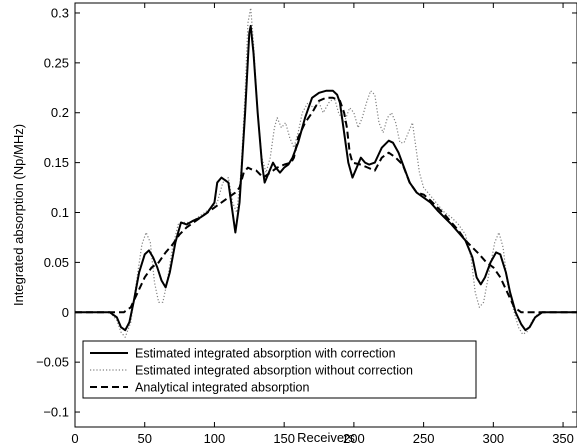 The width and height of the screenshot is (577, 445). Describe the element at coordinates (56, 412) in the screenshot. I see `y-tick-label: −0.1` at that location.